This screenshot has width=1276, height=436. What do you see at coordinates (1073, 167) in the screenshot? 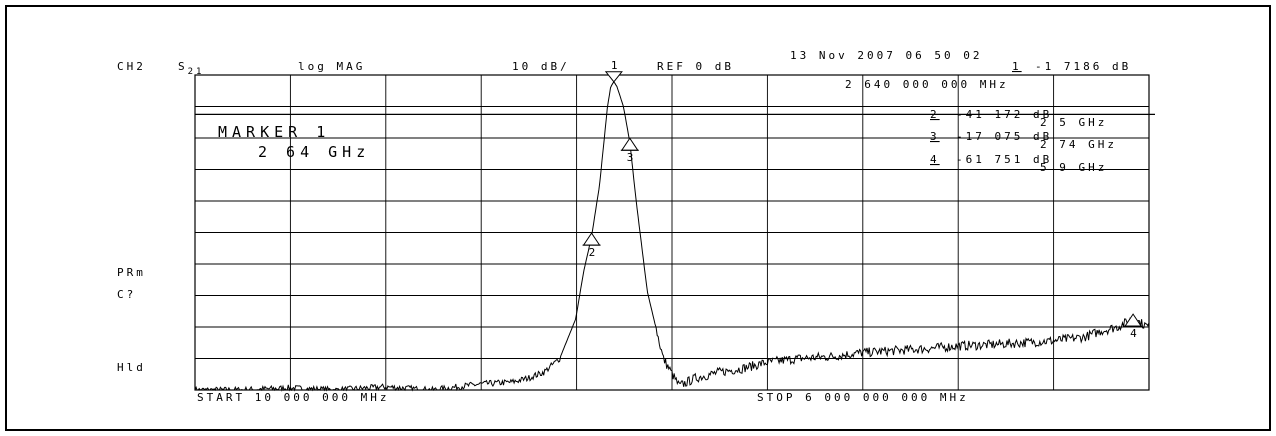
I see `marker-4-frequency: 5 9 GHz` at bounding box center [1073, 167].